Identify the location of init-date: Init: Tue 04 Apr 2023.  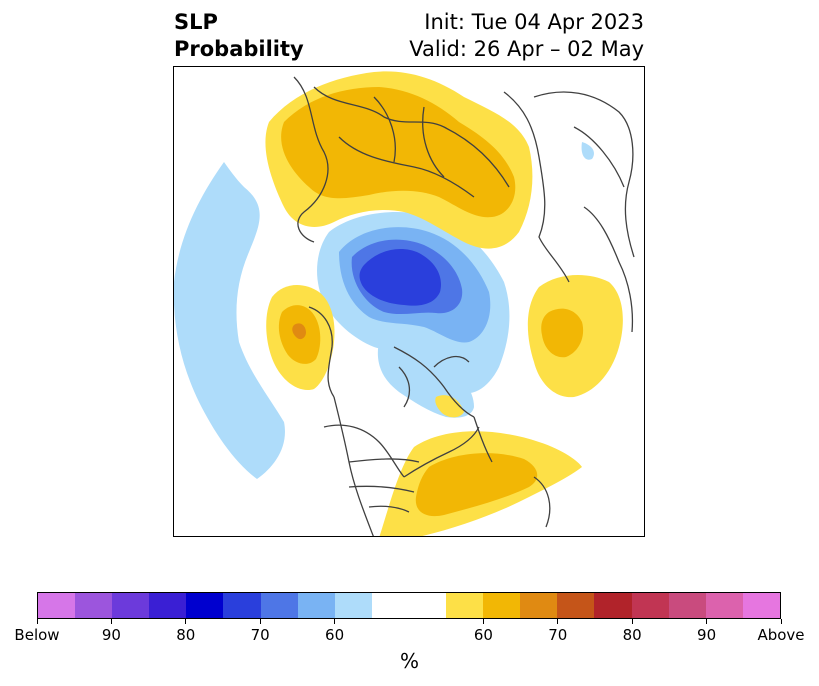
(534, 22).